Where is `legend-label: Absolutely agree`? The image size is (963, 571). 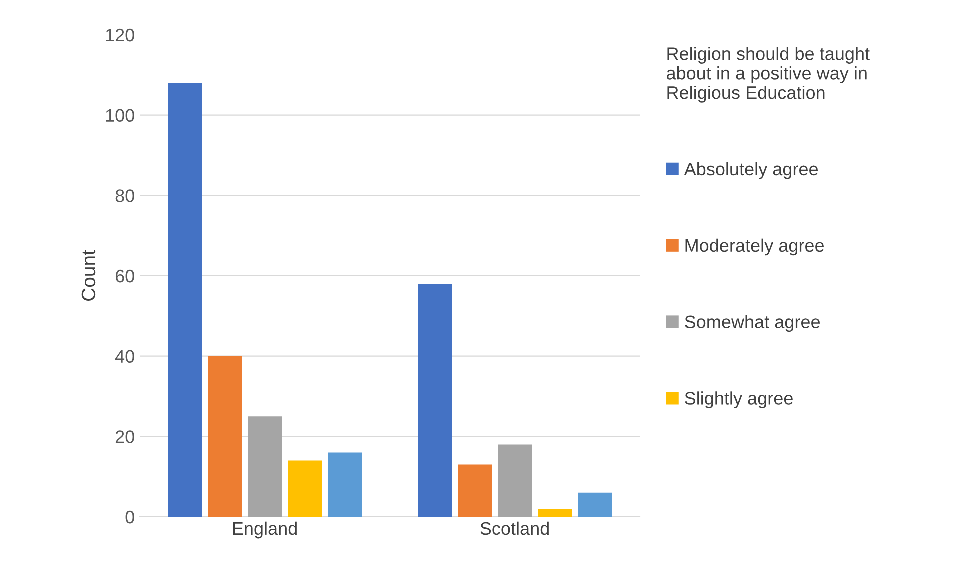
legend-label: Absolutely agree is located at coordinates (751, 171).